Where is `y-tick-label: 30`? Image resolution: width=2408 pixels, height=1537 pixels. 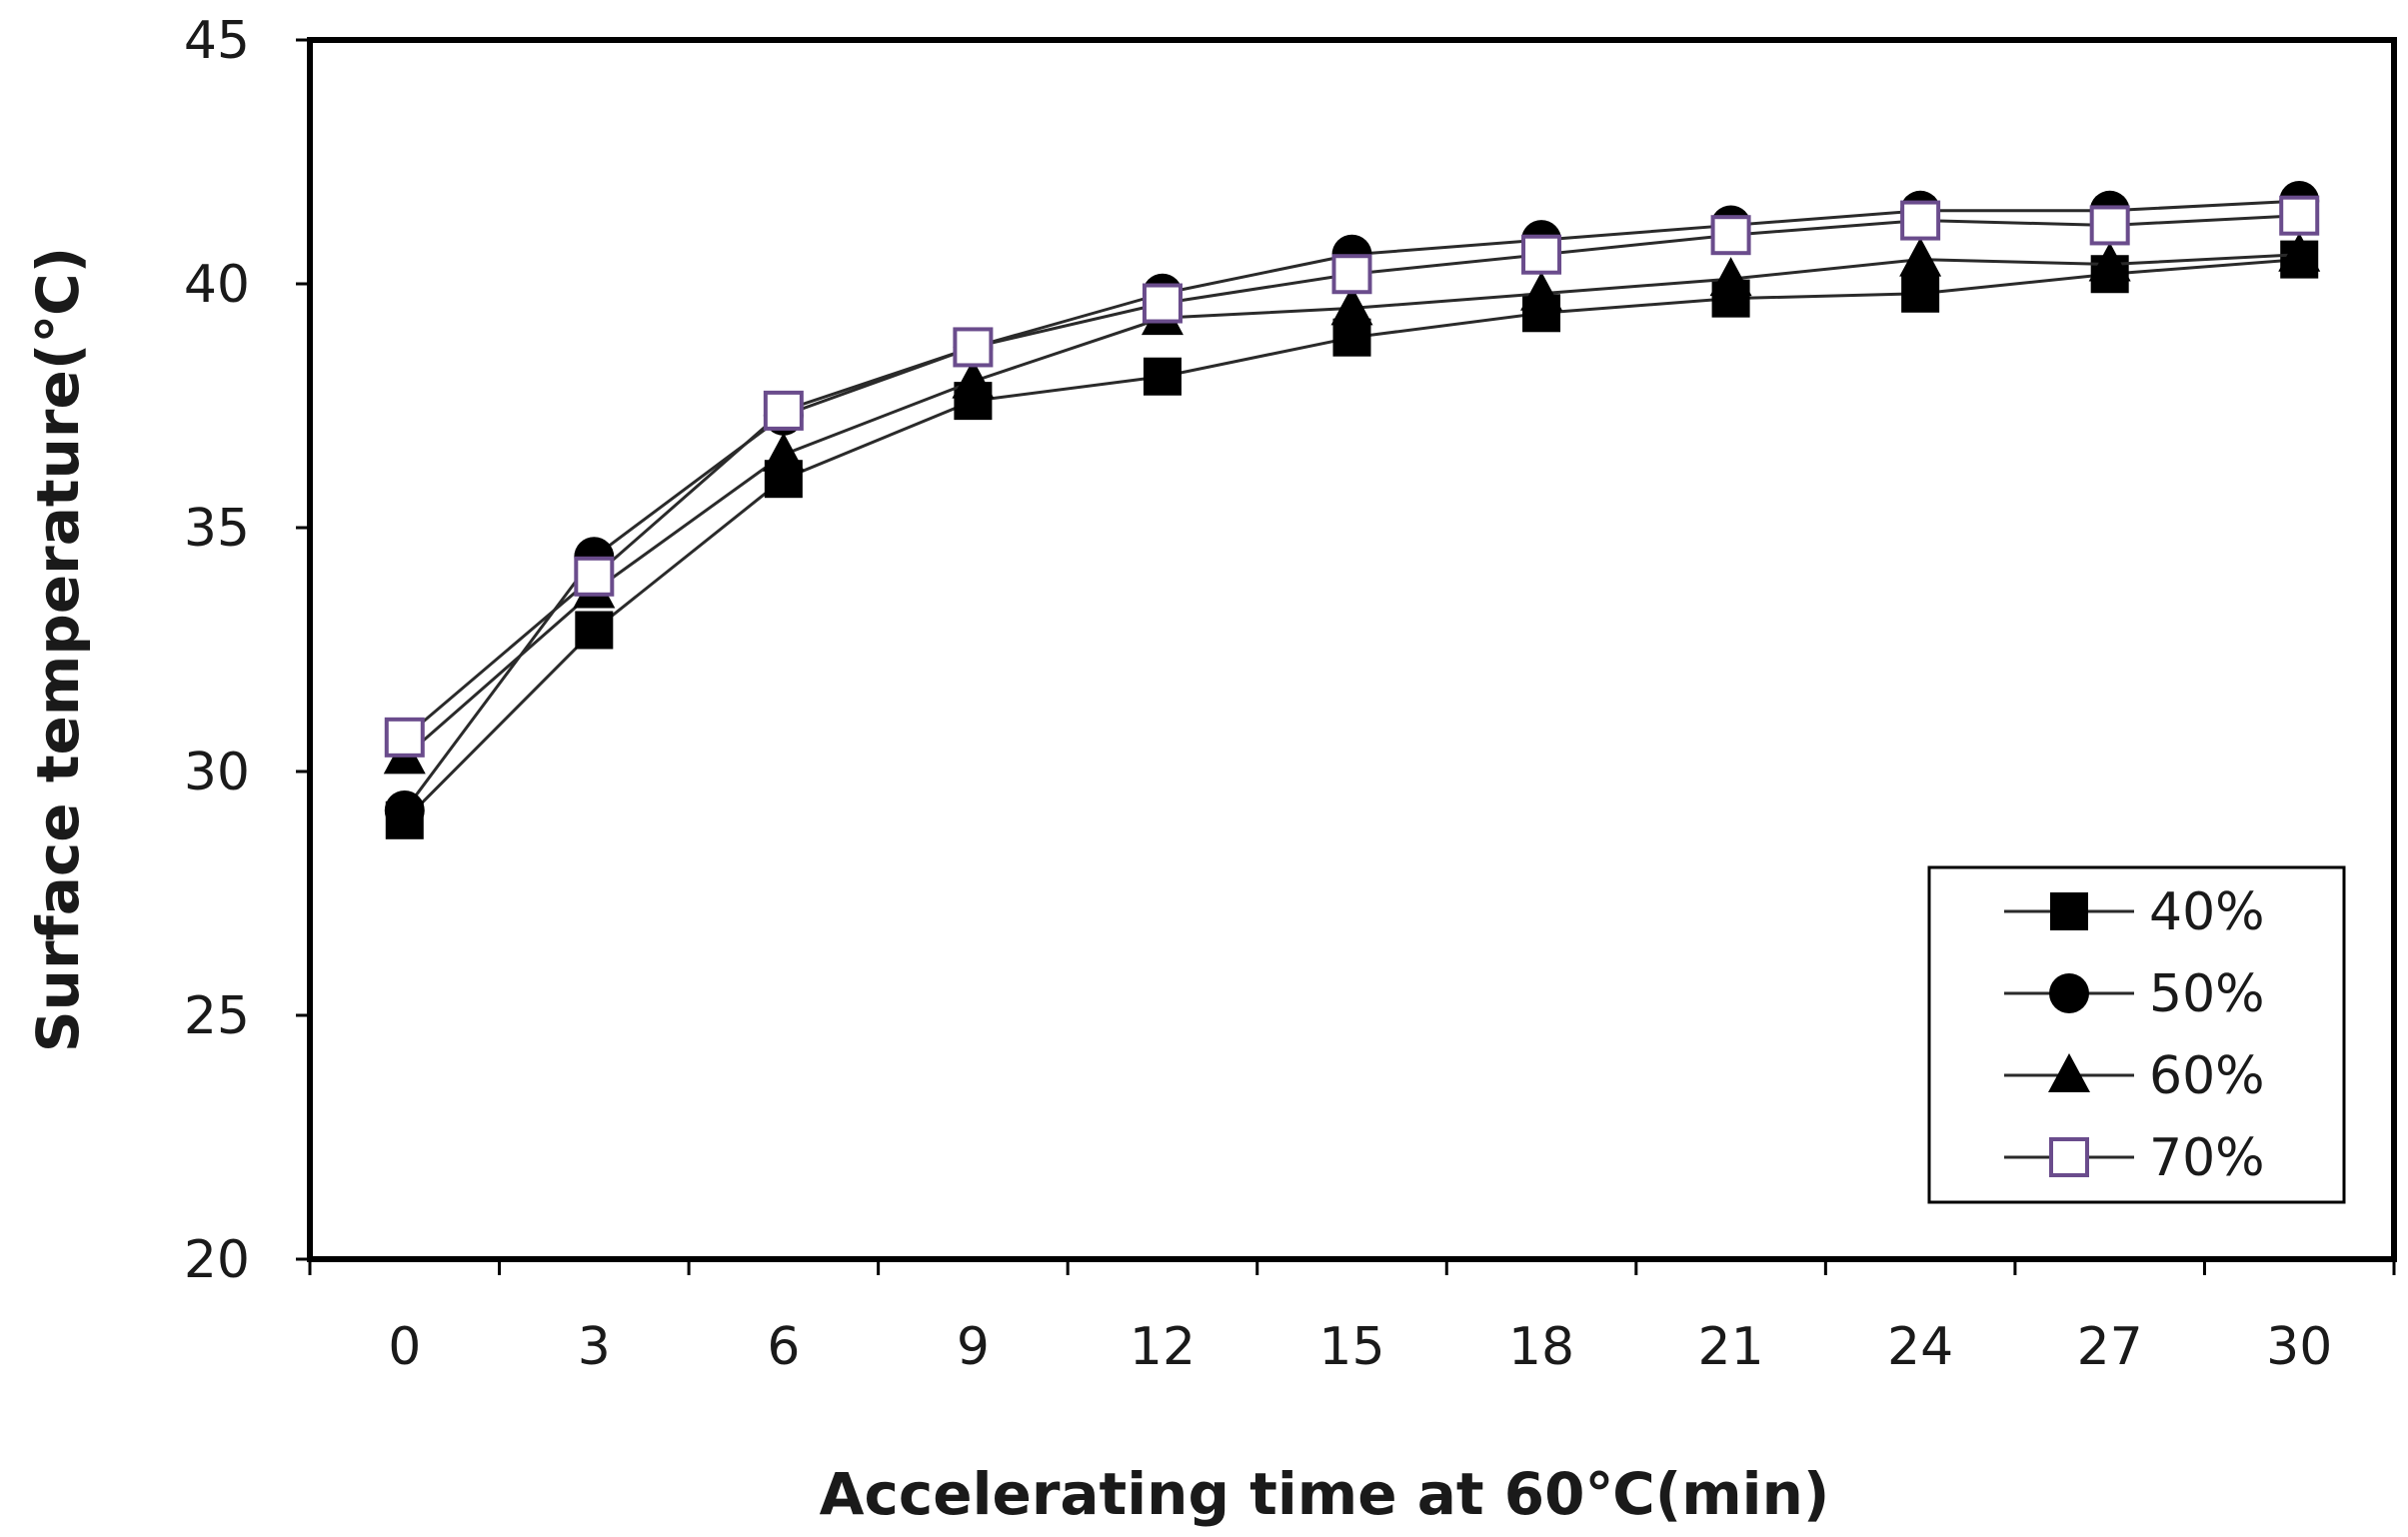
y-tick-label: 30 is located at coordinates (217, 772).